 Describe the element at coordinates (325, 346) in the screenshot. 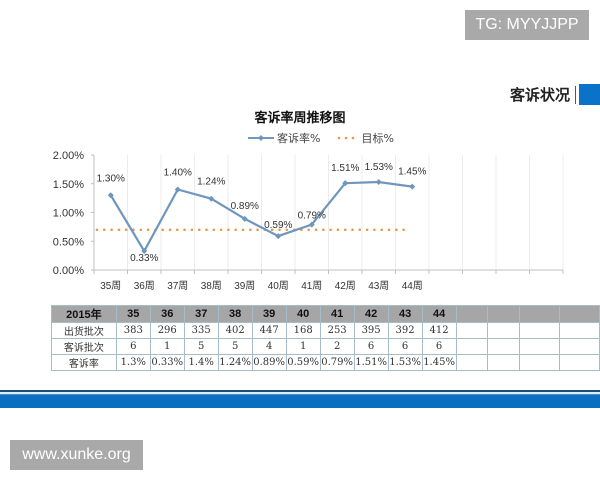

I see `table-row: 客诉批次 6 1 5 5 4 1 2 6 6 6` at that location.